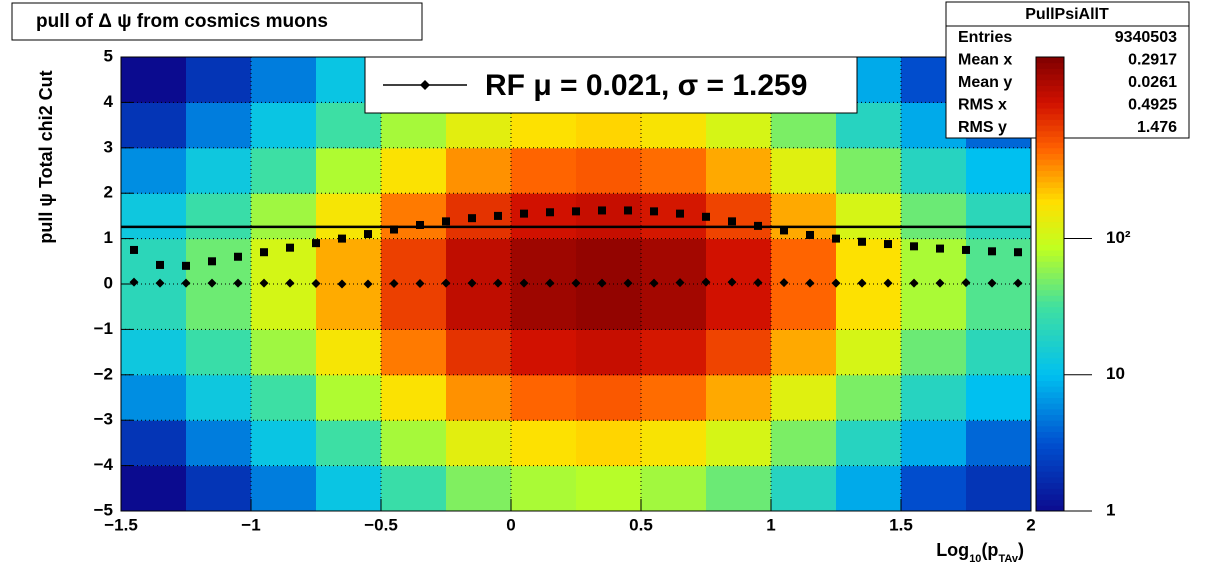  Describe the element at coordinates (108, 237) in the screenshot. I see `y-tick-label: 1` at that location.